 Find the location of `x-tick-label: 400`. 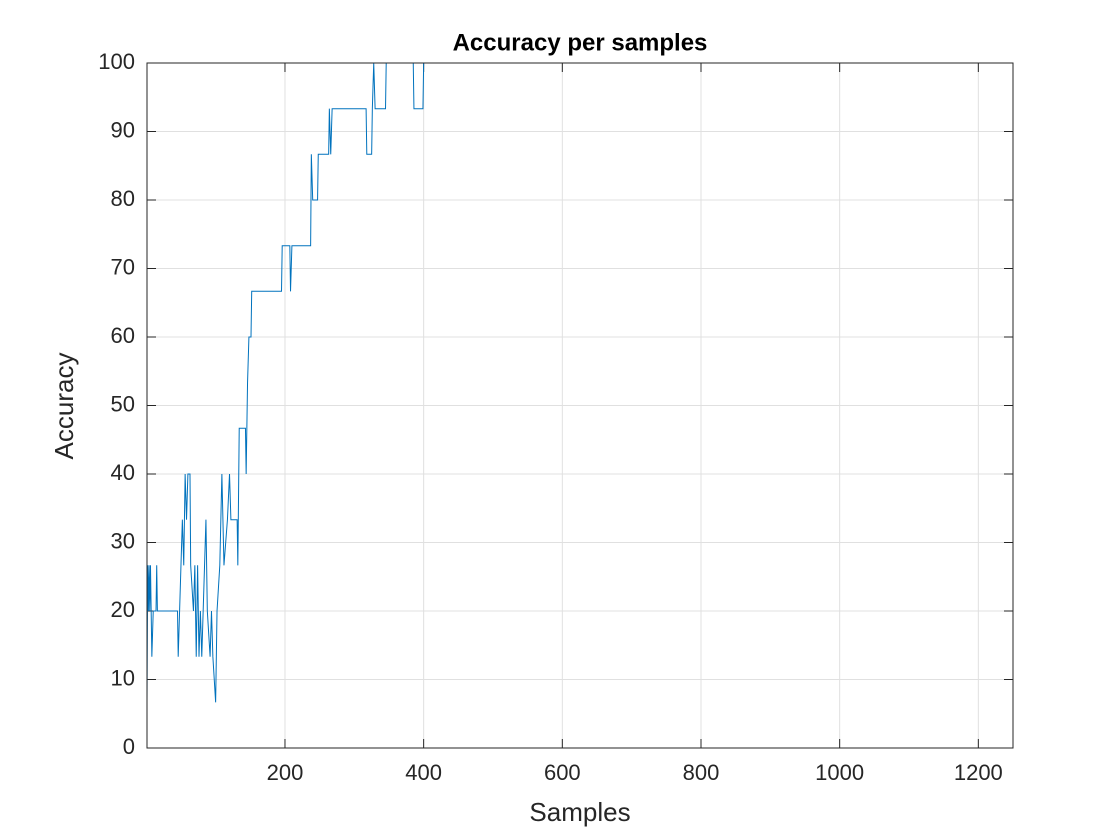

x-tick-label: 400 is located at coordinates (423, 772).